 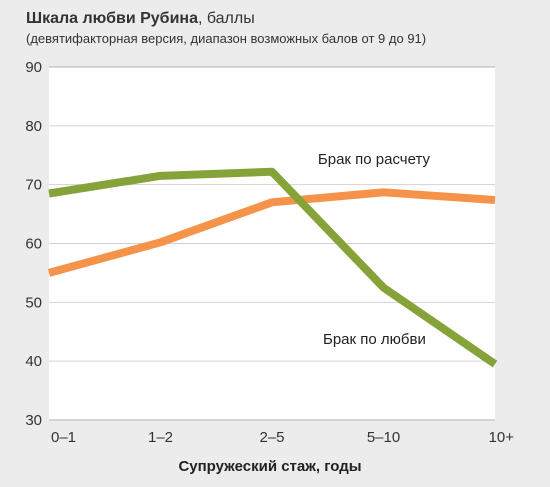 What do you see at coordinates (374, 159) in the screenshot?
I see `series-label-arranged: Брак по расчету` at bounding box center [374, 159].